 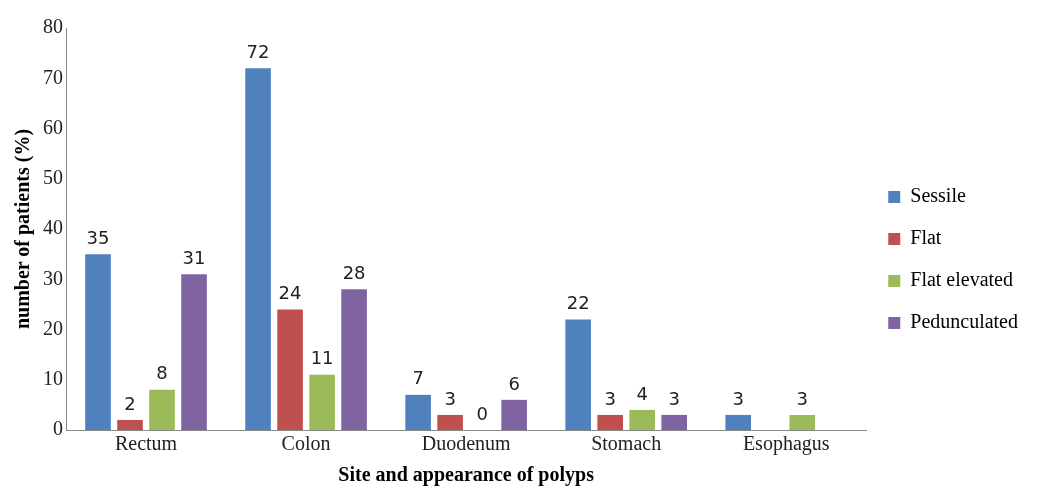 What do you see at coordinates (418, 378) in the screenshot?
I see `data-label: 7` at bounding box center [418, 378].